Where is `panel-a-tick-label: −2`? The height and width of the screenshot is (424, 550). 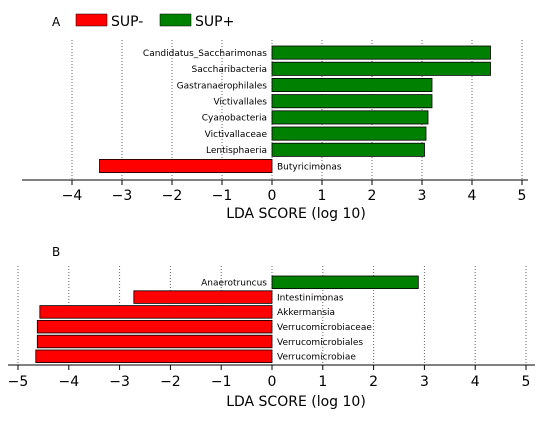
panel-a-tick-label: −2 is located at coordinates (172, 196).